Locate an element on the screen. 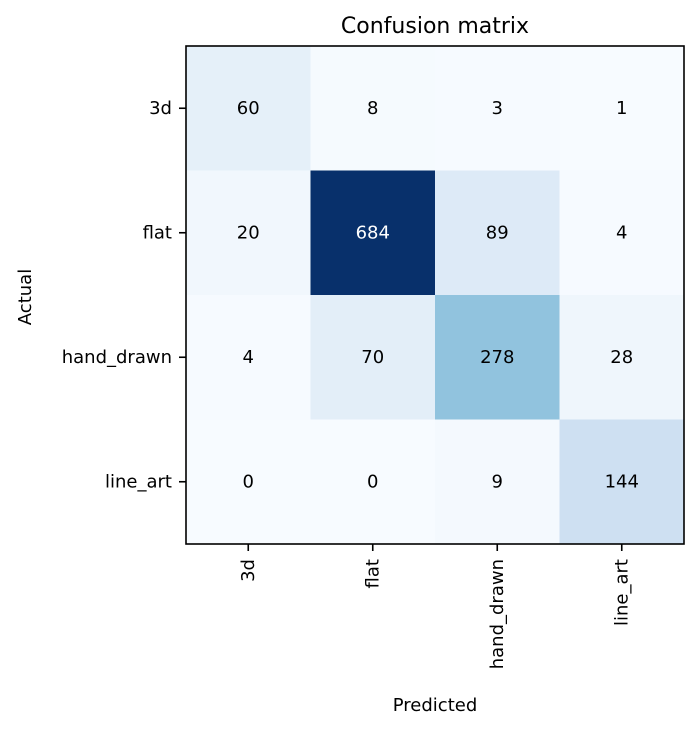  cell-value-label: 3 is located at coordinates (497, 108).